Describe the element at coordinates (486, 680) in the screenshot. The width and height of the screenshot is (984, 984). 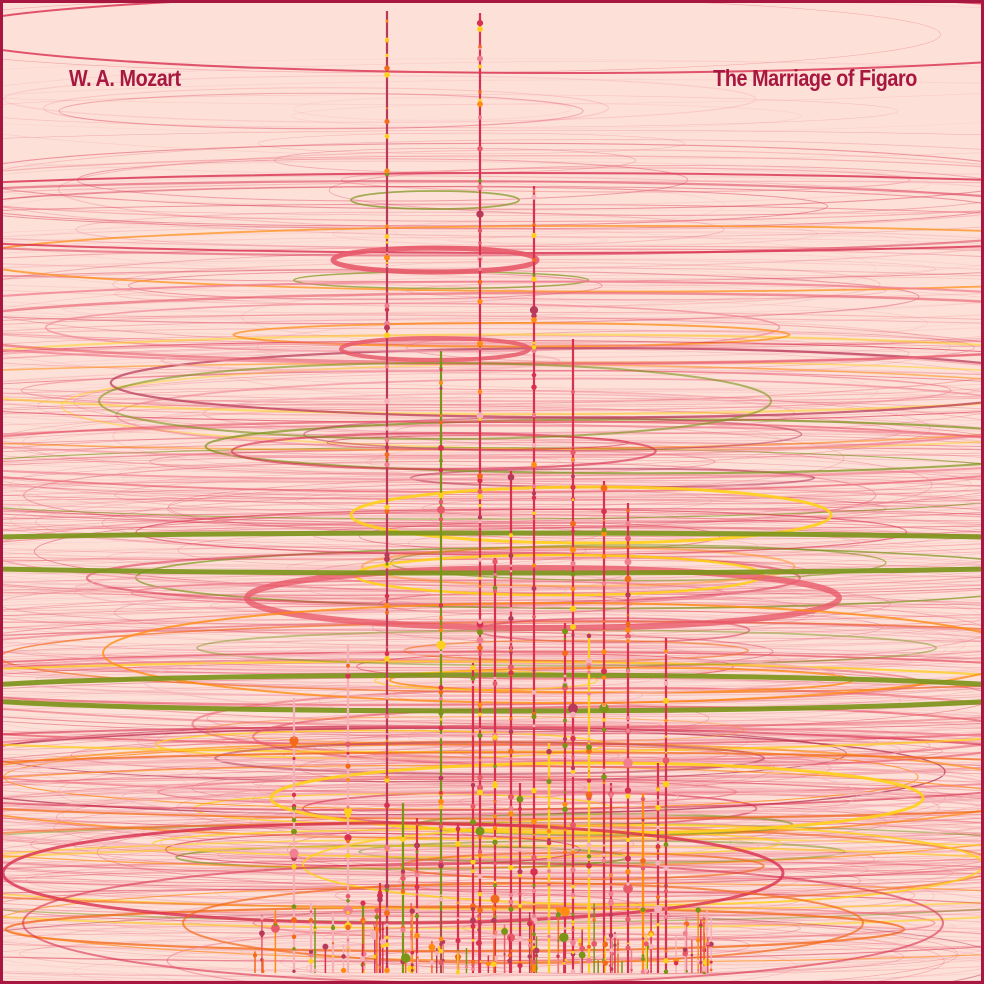
I see `ring-medium` at that location.